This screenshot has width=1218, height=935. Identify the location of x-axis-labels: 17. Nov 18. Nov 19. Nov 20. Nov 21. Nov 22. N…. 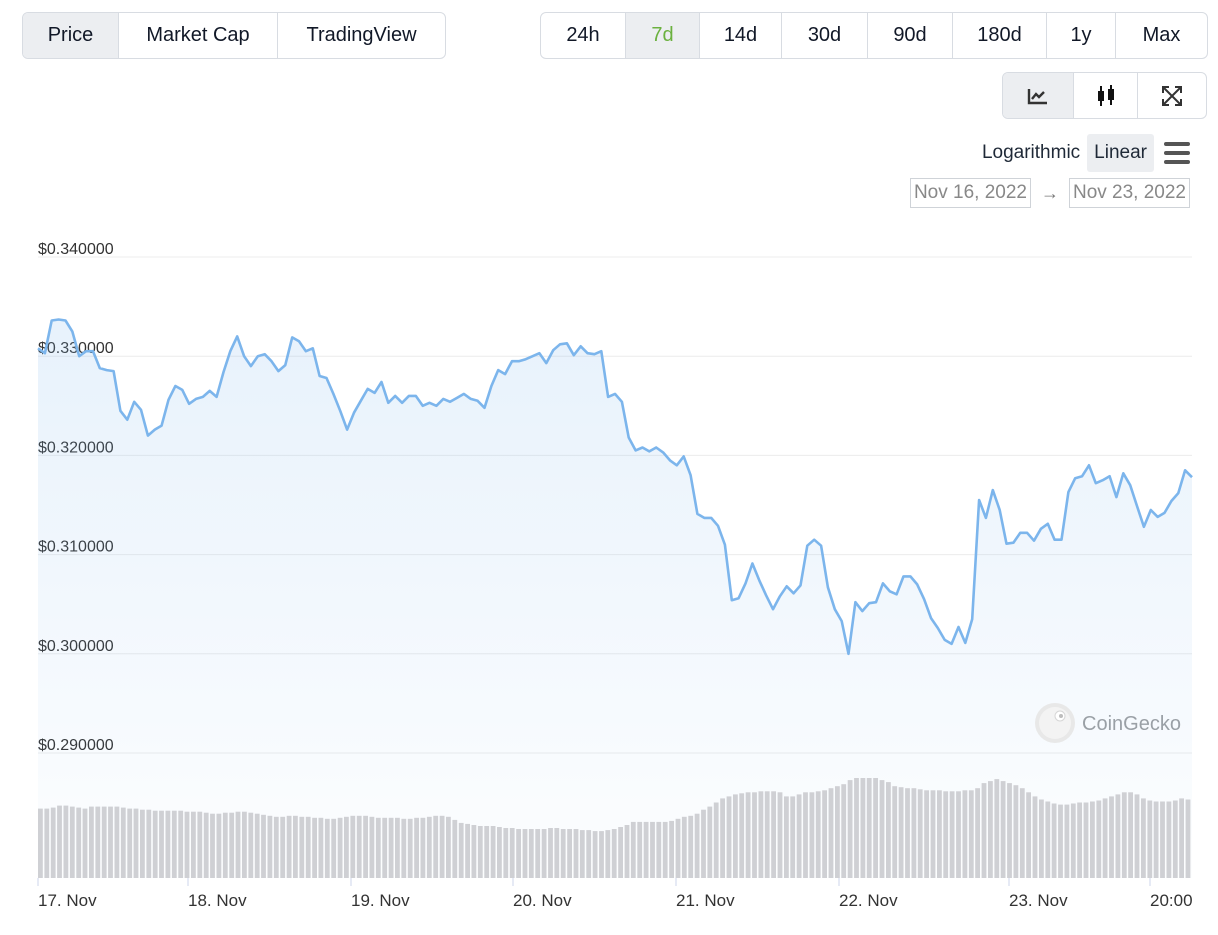
(615, 894).